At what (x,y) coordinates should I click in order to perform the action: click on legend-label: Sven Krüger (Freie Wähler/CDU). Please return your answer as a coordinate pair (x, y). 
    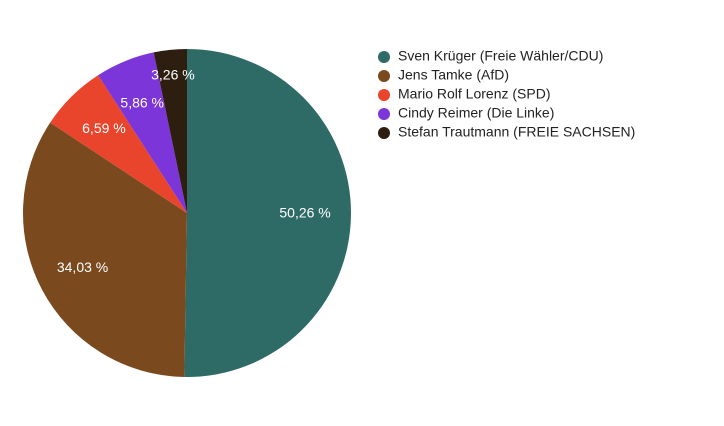
    Looking at the image, I should click on (500, 56).